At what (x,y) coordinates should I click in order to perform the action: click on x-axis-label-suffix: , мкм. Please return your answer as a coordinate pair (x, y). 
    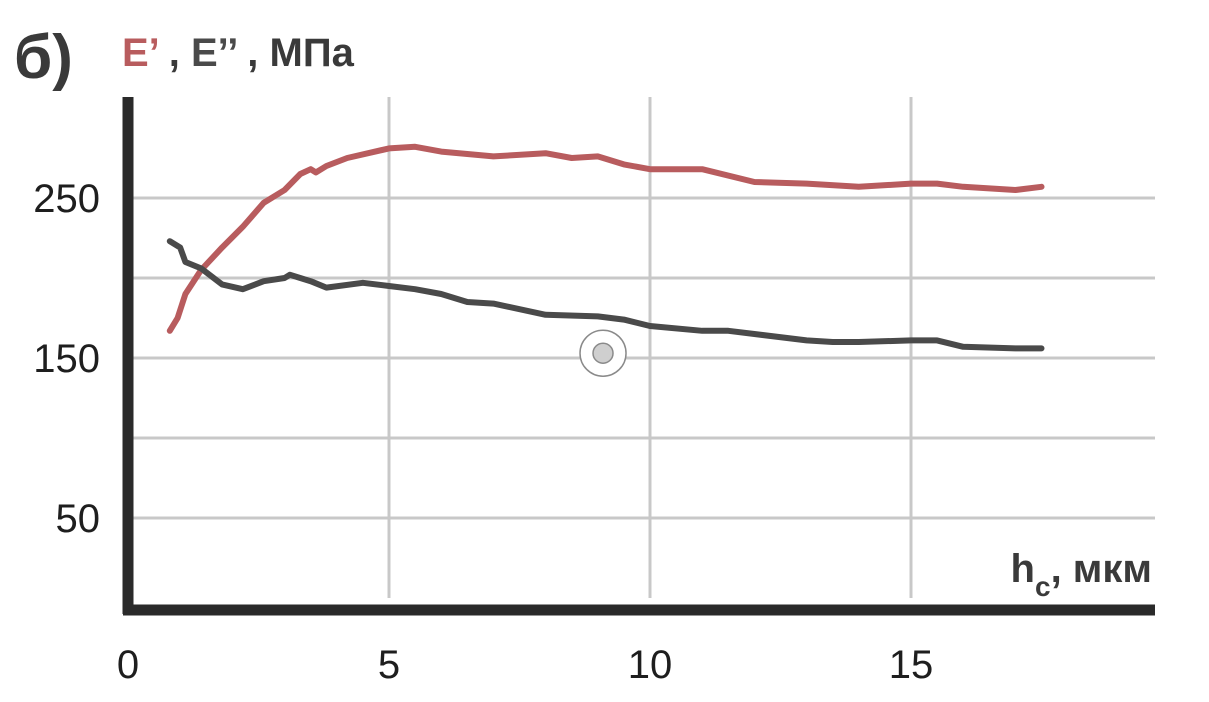
    Looking at the image, I should click on (1101, 569).